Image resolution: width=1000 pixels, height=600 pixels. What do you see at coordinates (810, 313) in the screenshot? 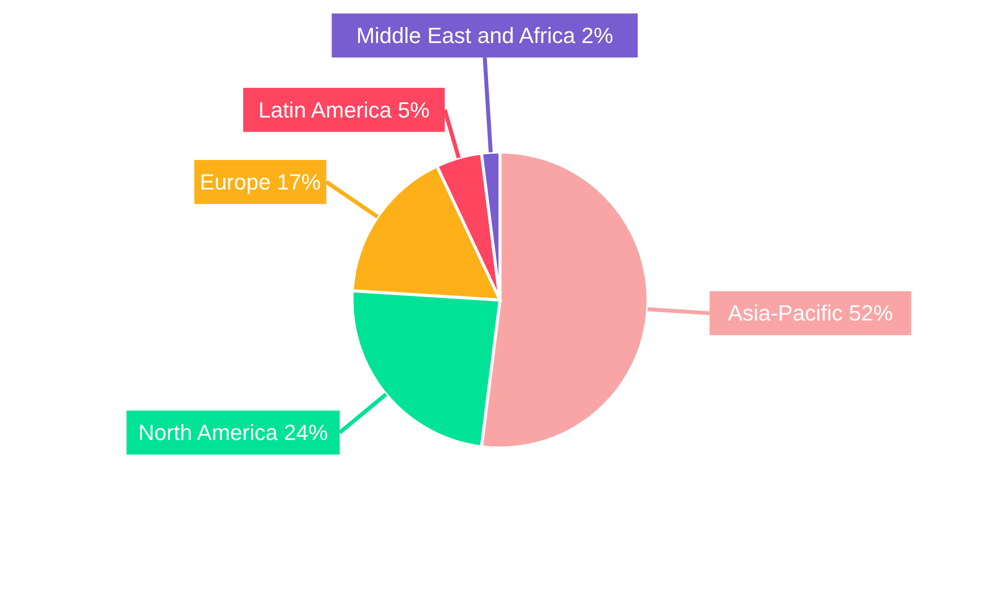
I see `slice-label: Asia-Pacific 52%` at bounding box center [810, 313].